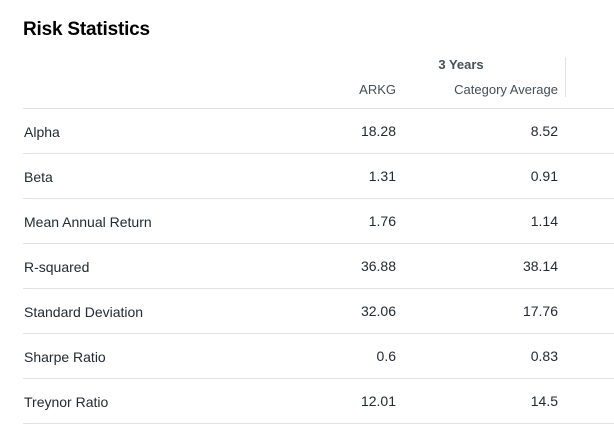 The height and width of the screenshot is (431, 614). Describe the element at coordinates (544, 131) in the screenshot. I see `category-average-value: 8.52` at that location.